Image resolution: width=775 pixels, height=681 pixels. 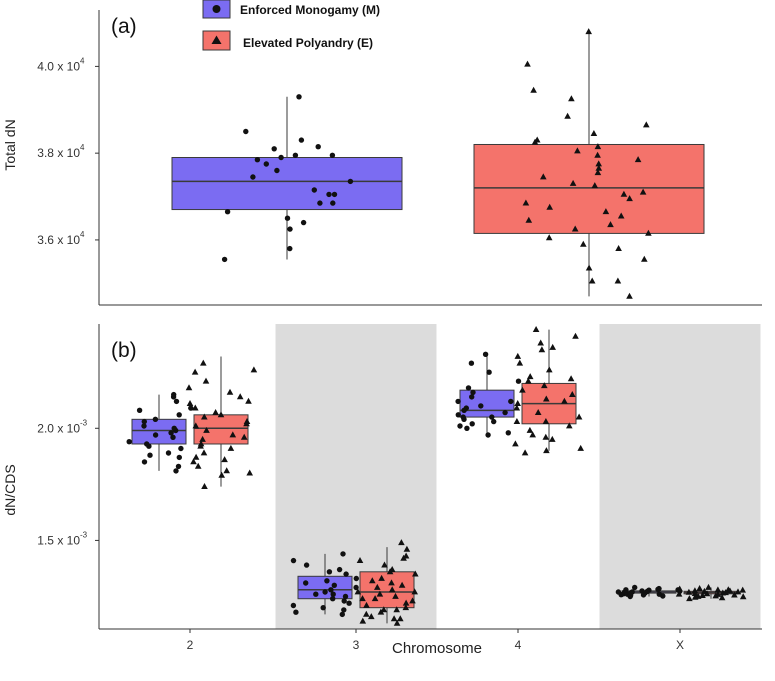 What do you see at coordinates (216, 9) in the screenshot?
I see `legend-circle-marker` at bounding box center [216, 9].